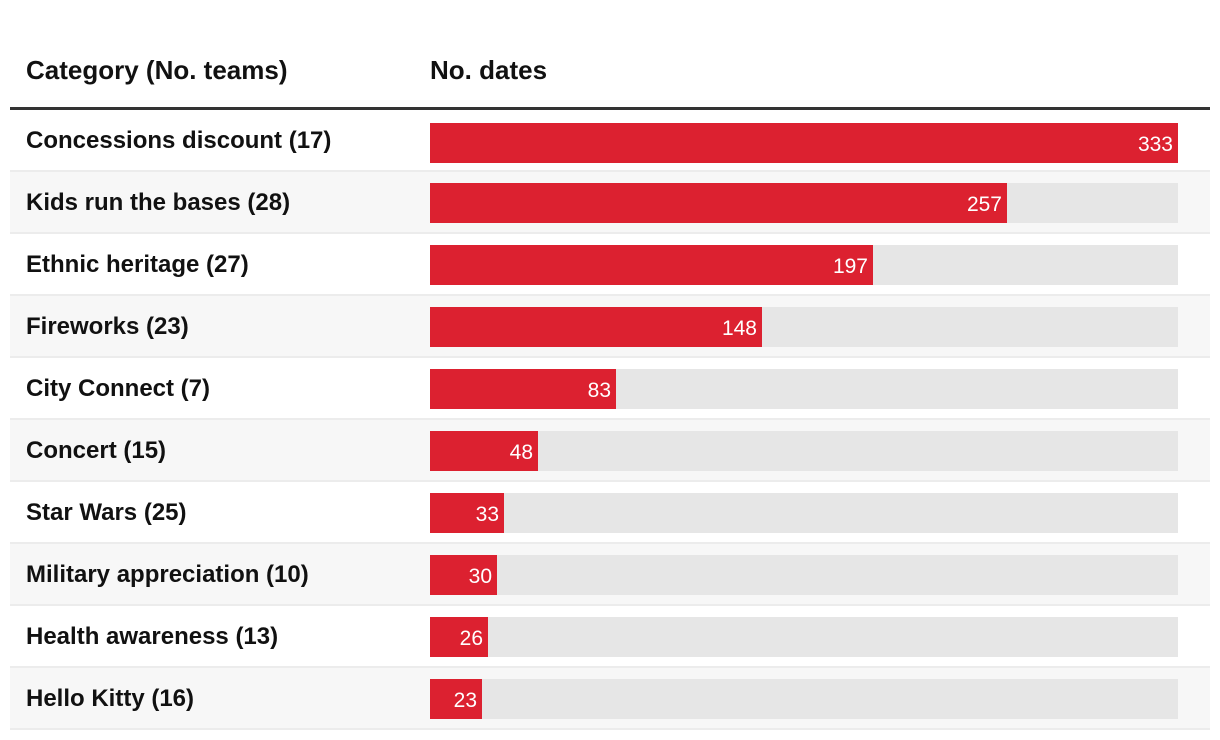  Describe the element at coordinates (110, 698) in the screenshot. I see `category-label: Hello Kitty (16)` at that location.